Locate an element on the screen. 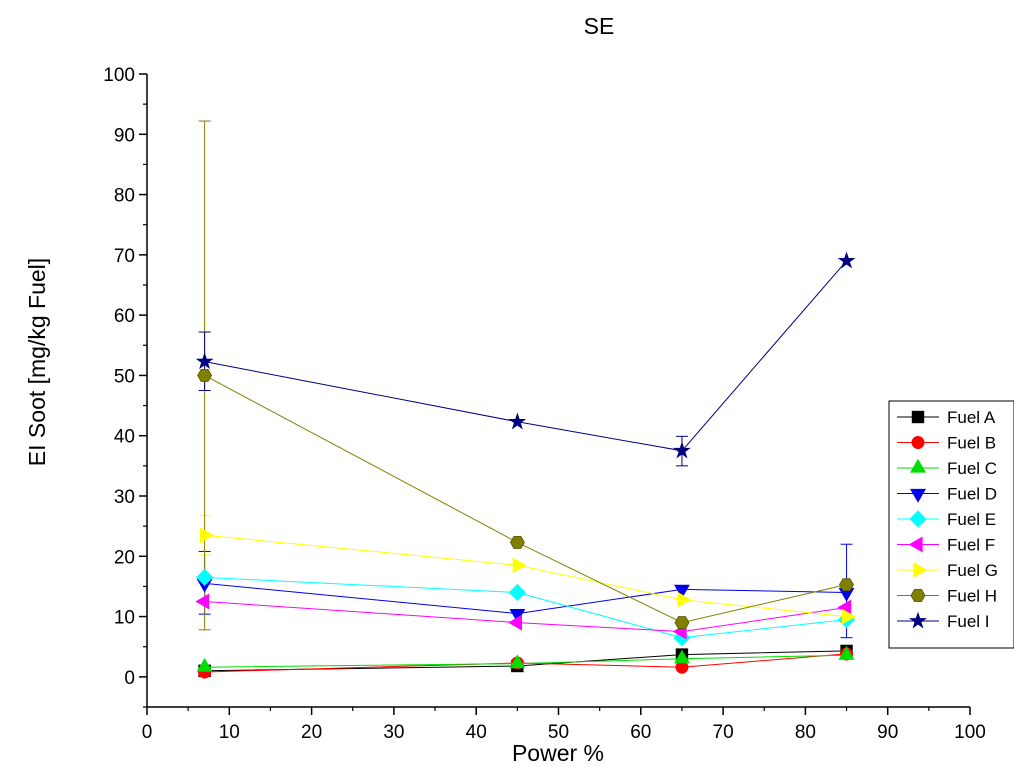 The image size is (1014, 767). y-tick-label: 10 is located at coordinates (124, 618).